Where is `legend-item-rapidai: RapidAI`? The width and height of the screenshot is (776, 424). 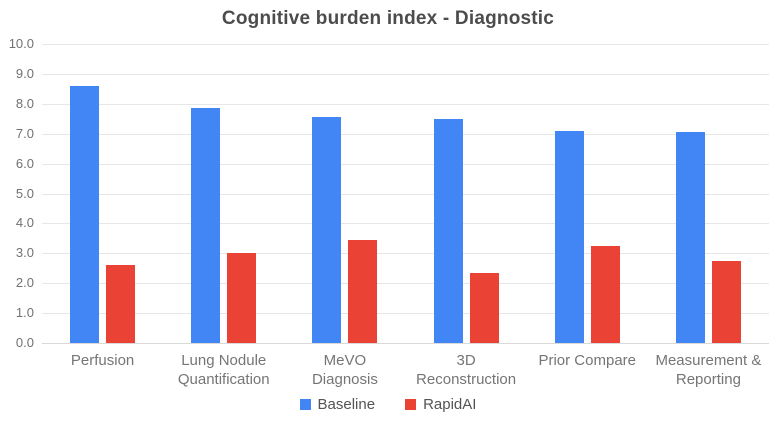
legend-item-rapidai: RapidAI is located at coordinates (440, 404).